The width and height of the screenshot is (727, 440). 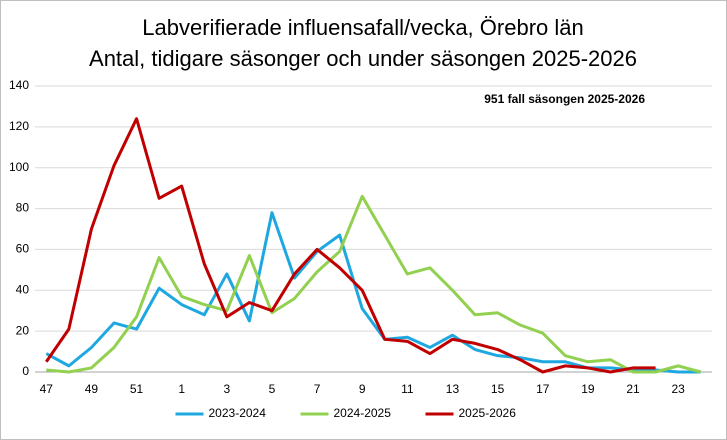 I want to click on y-tick-label: 120, so click(x=19, y=126).